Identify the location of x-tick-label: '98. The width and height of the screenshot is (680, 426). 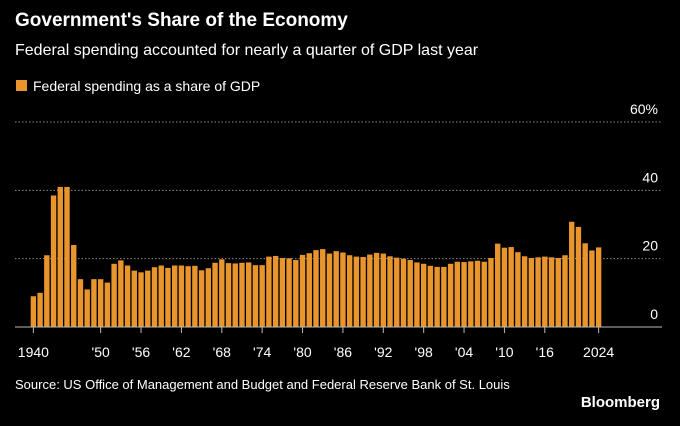
(424, 352).